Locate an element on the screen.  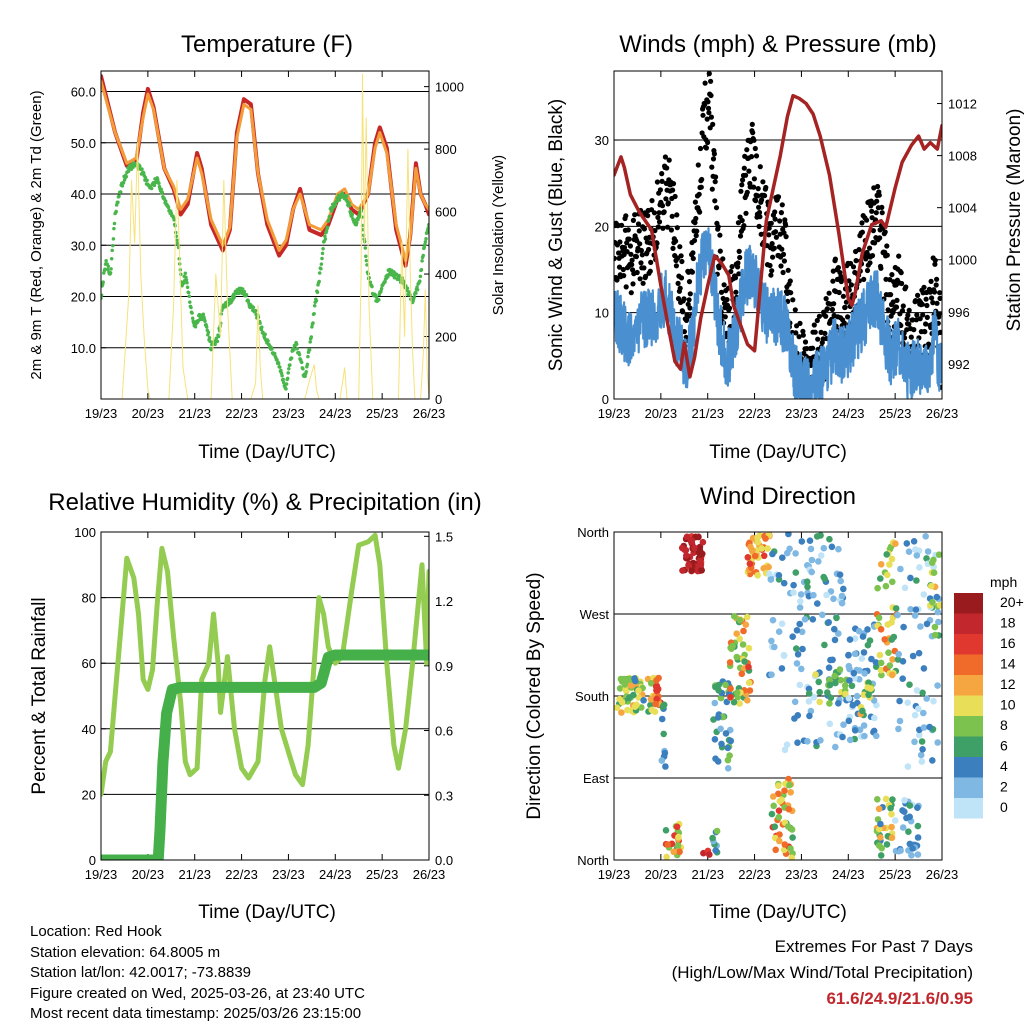
station-elevation: Station elevation: 64.8005 m is located at coordinates (125, 952).